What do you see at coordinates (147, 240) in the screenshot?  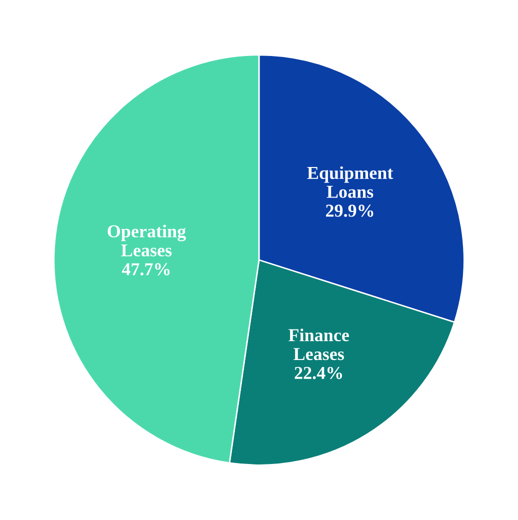 I see `slice-label: Operating Leases` at bounding box center [147, 240].